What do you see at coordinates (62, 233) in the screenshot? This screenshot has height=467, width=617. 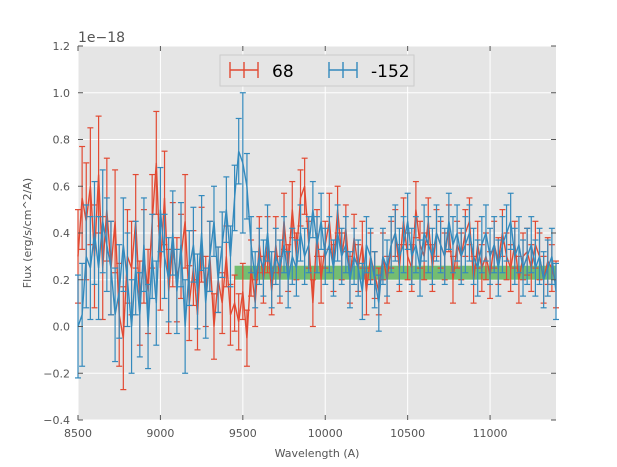 I see `y-tick-label: 0.4` at bounding box center [62, 233].